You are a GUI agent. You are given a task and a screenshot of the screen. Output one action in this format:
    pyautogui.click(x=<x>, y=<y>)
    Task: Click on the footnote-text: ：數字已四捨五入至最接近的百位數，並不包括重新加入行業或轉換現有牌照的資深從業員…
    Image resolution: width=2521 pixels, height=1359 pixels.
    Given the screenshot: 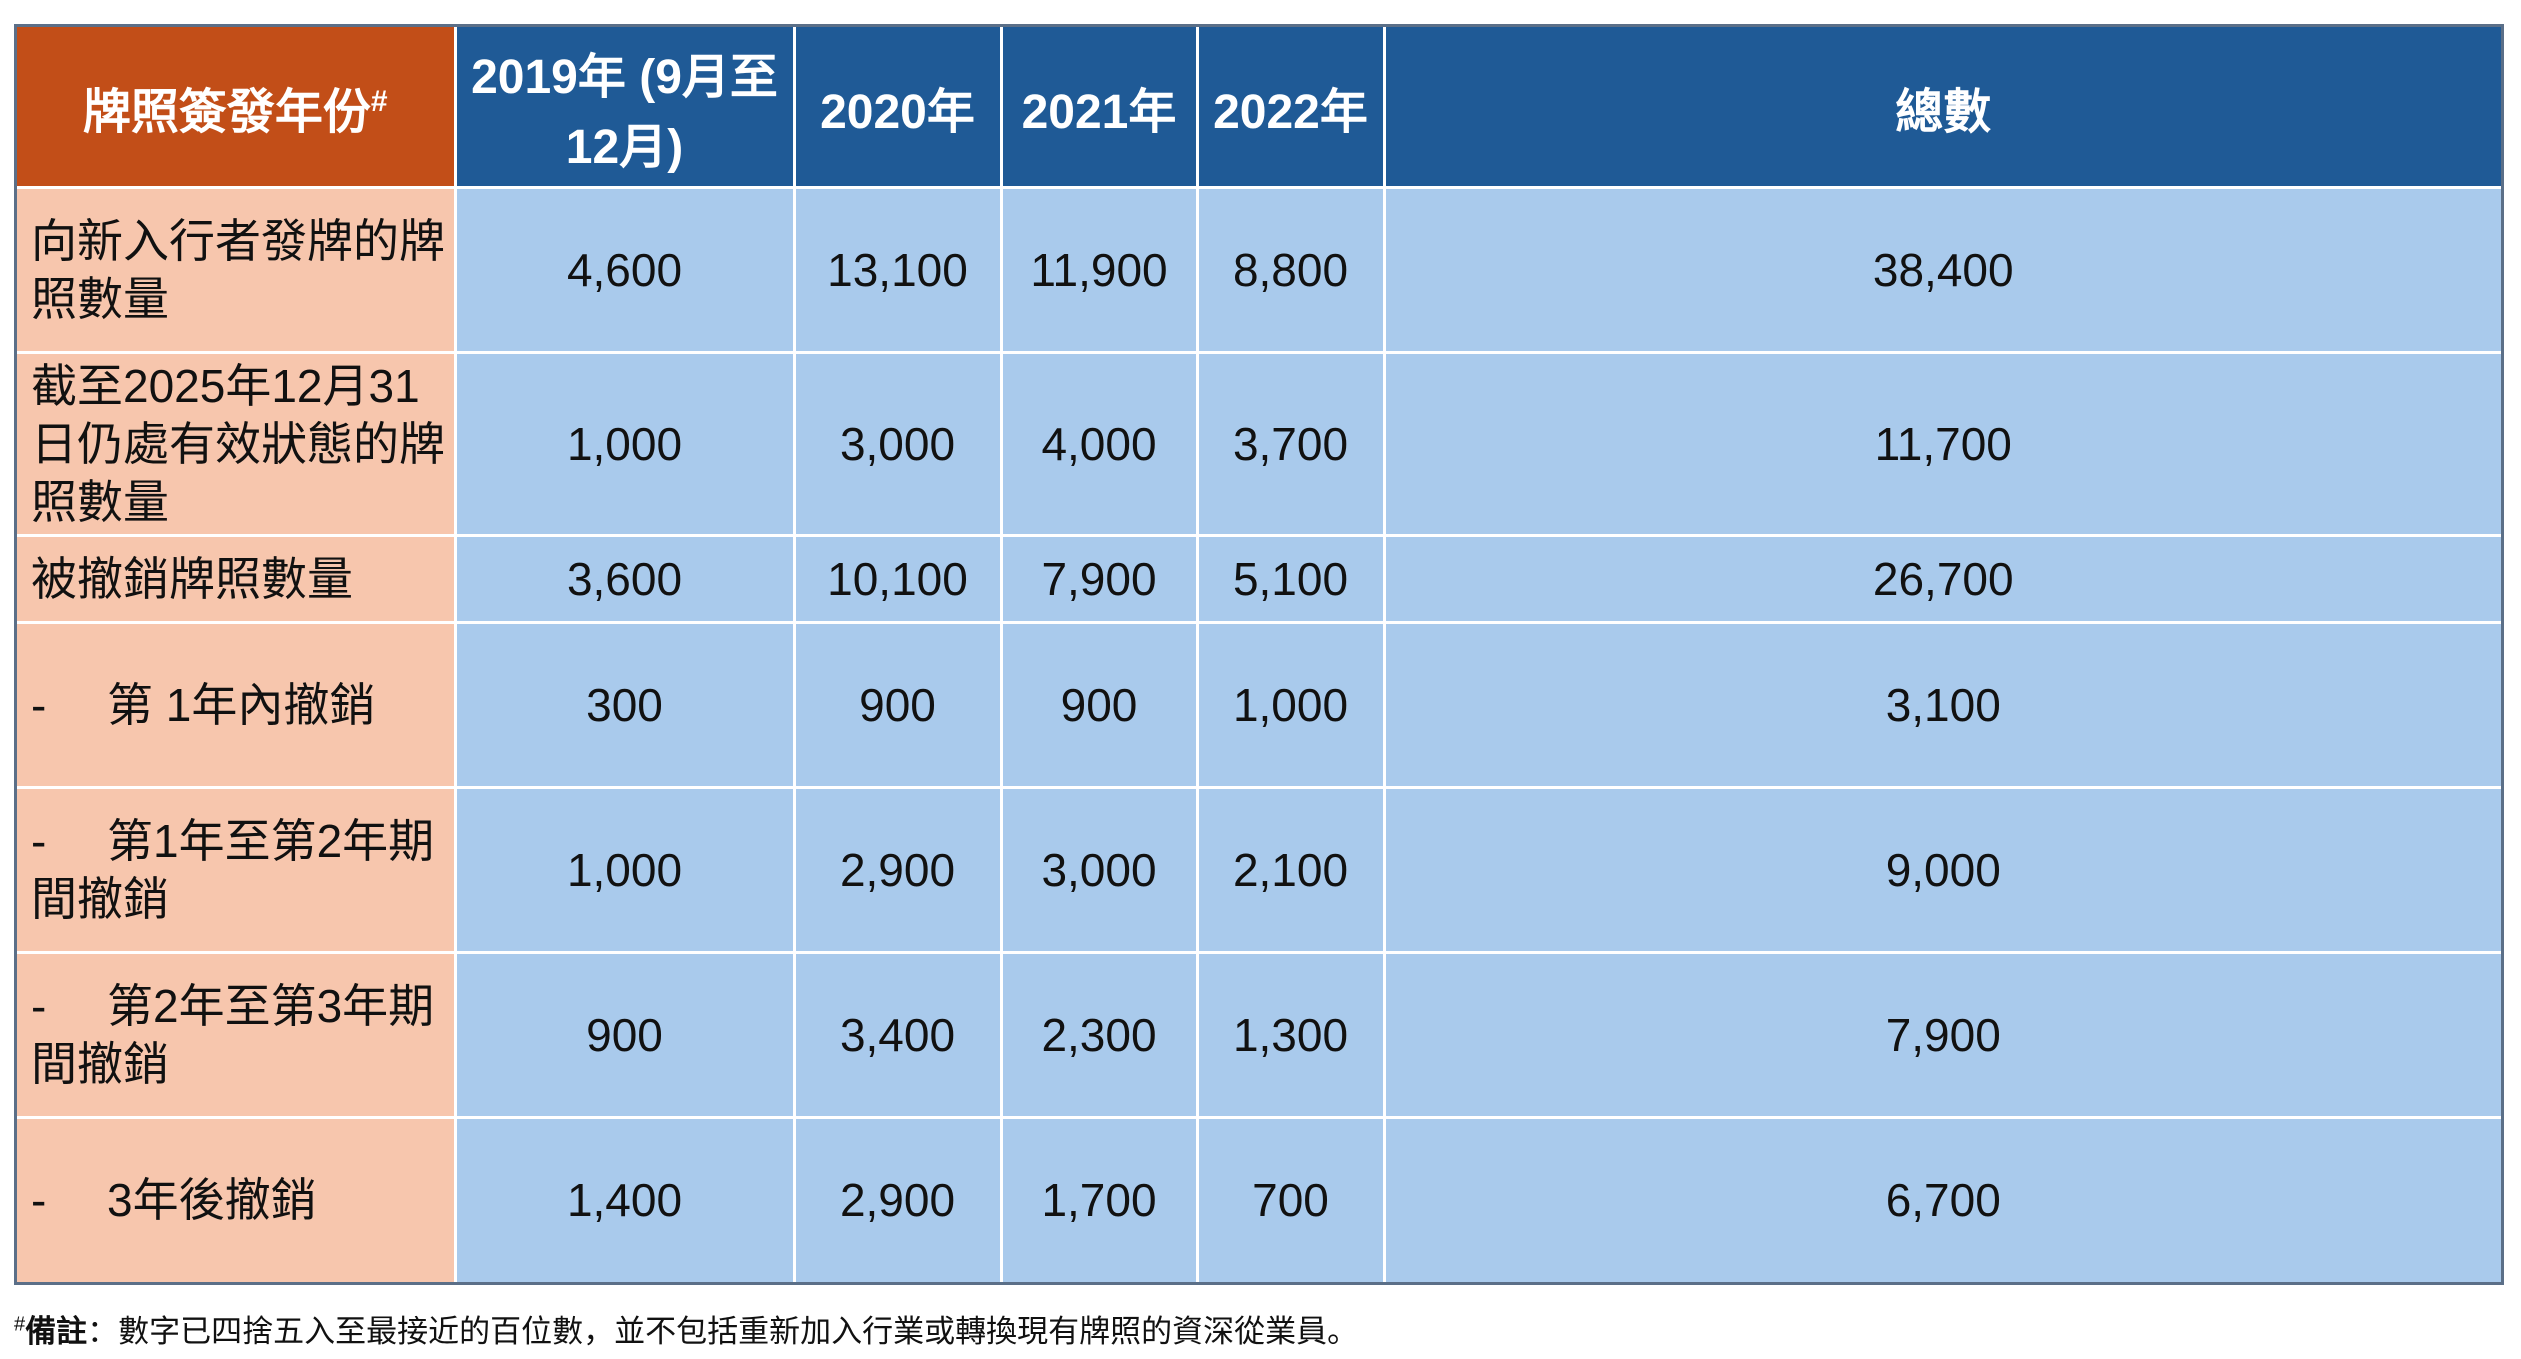 What is the action you would take?
    pyautogui.click(x=723, y=1331)
    